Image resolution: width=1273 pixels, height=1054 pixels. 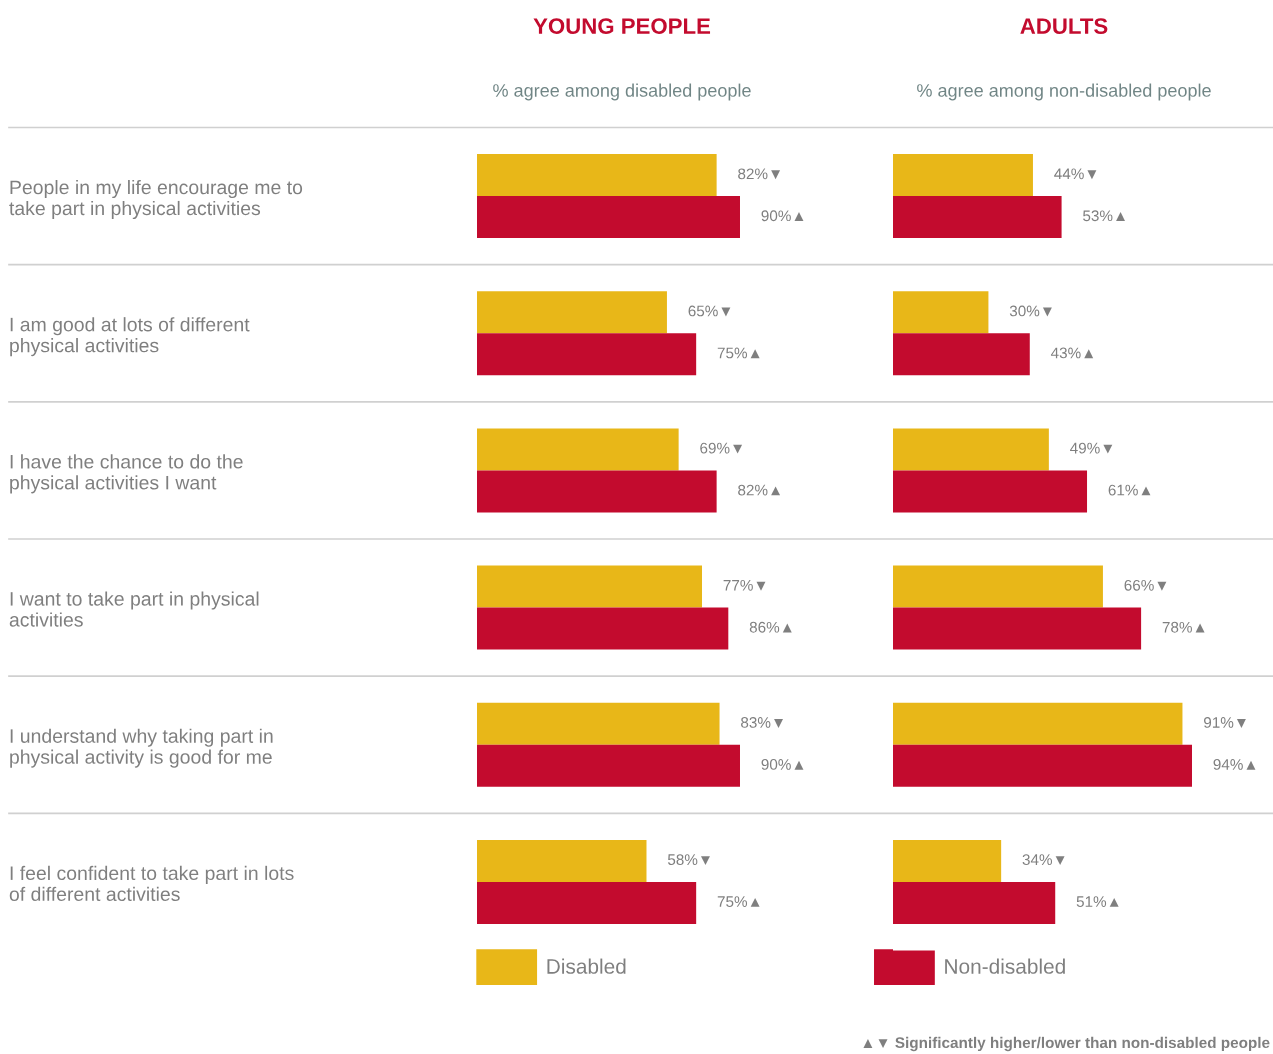 I want to click on data-label: 94%▲, so click(x=1234, y=764).